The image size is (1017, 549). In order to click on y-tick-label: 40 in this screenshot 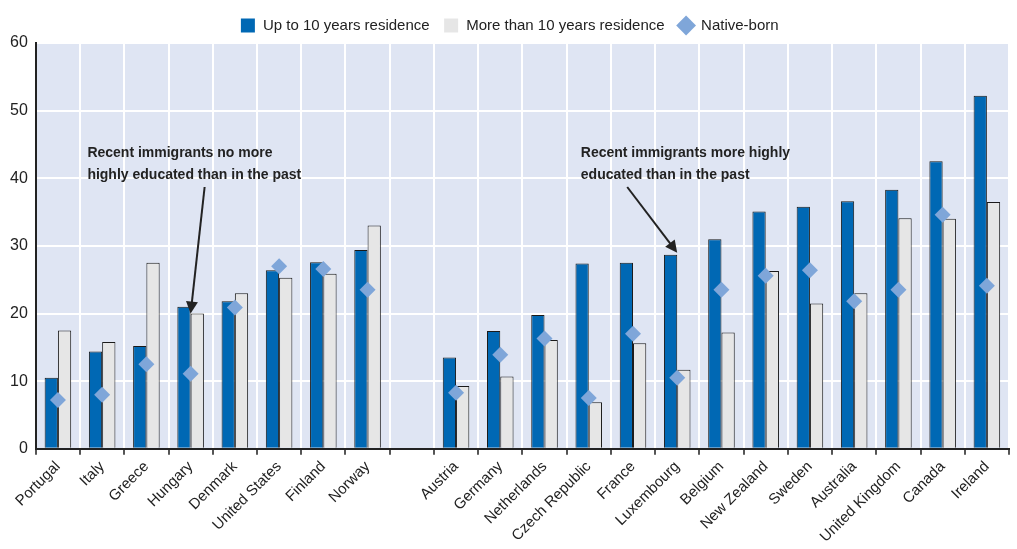, I will do `click(19, 177)`.